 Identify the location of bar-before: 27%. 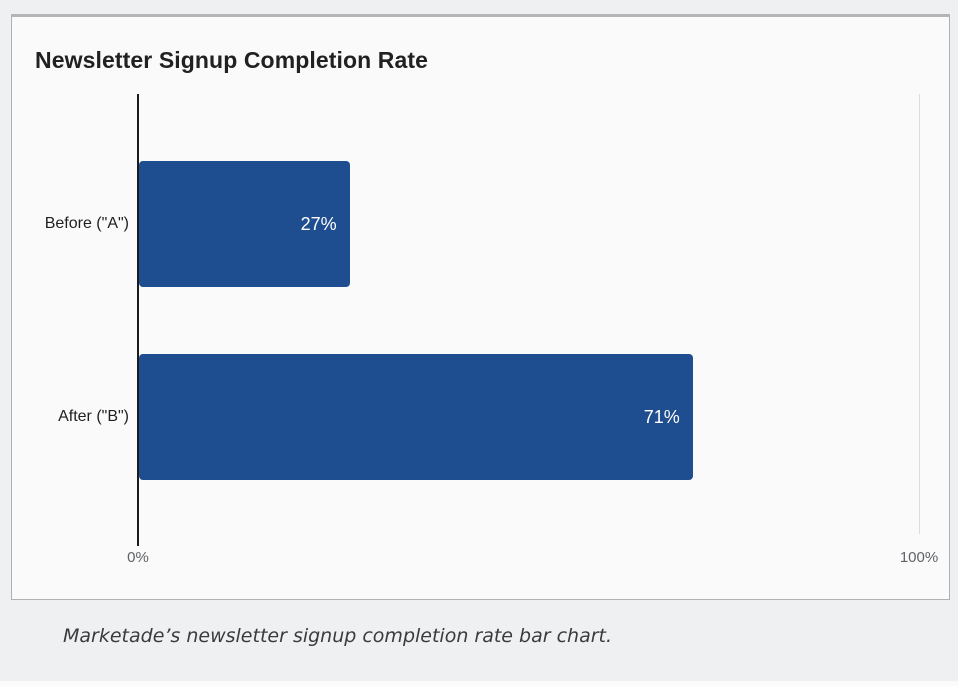
(244, 224).